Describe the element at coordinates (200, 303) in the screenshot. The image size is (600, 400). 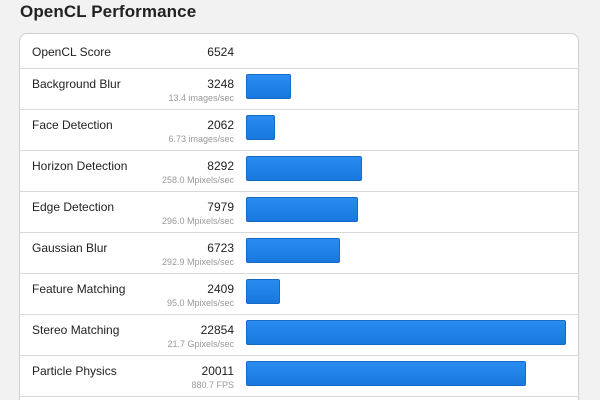
I see `benchmark-detail: 95.0 Mpixels/sec` at that location.